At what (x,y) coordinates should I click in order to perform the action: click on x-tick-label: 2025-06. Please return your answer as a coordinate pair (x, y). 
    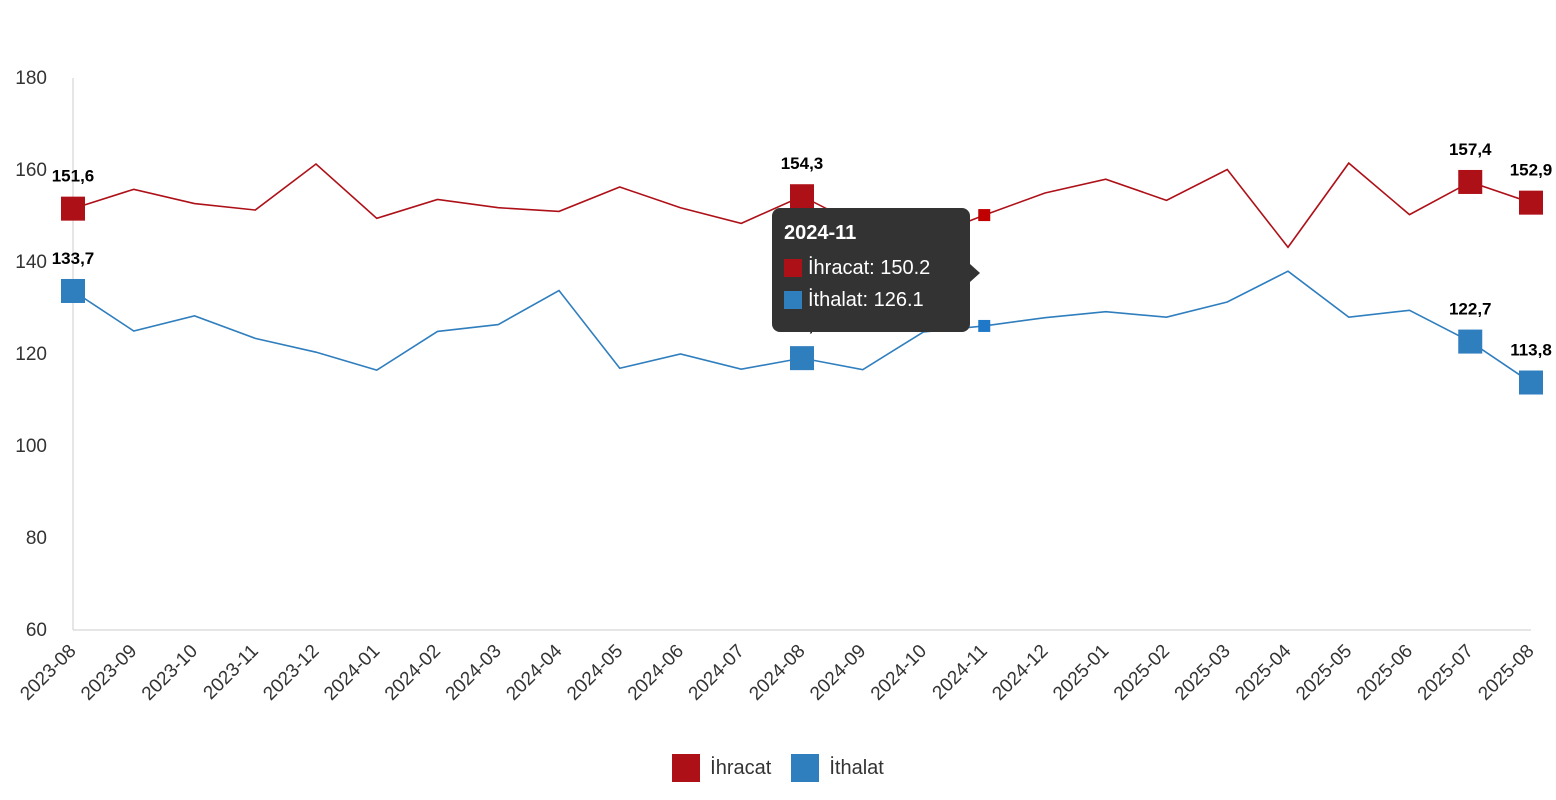
    Looking at the image, I should click on (1385, 673).